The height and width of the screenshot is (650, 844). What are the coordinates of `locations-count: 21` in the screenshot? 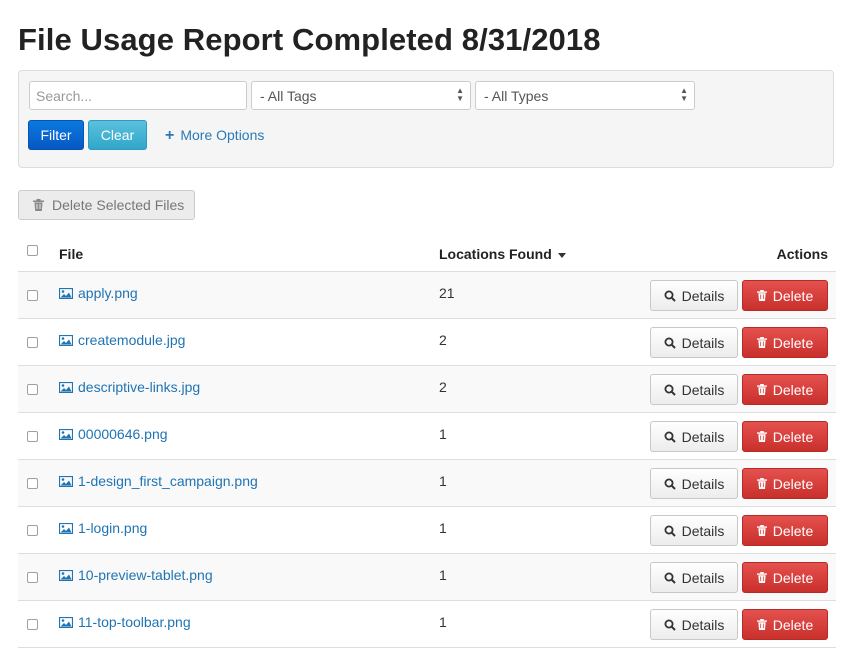 It's located at (447, 293).